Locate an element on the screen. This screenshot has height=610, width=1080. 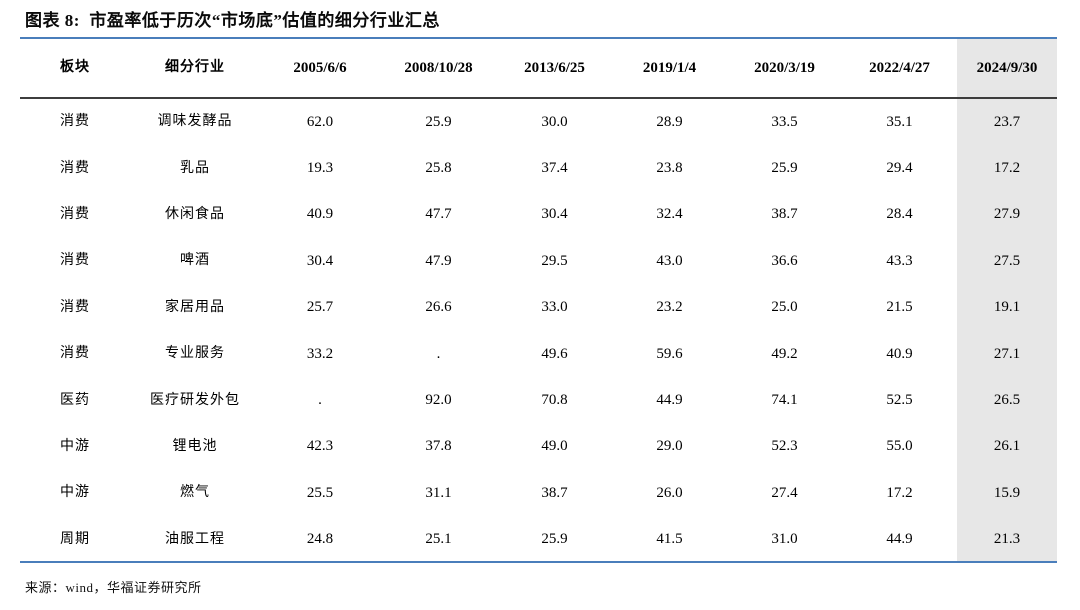
table-row: 消费 休闲食品 40.9 47.7 30.4 32.4 38.7 28.4 27.9 is located at coordinates (538, 215).